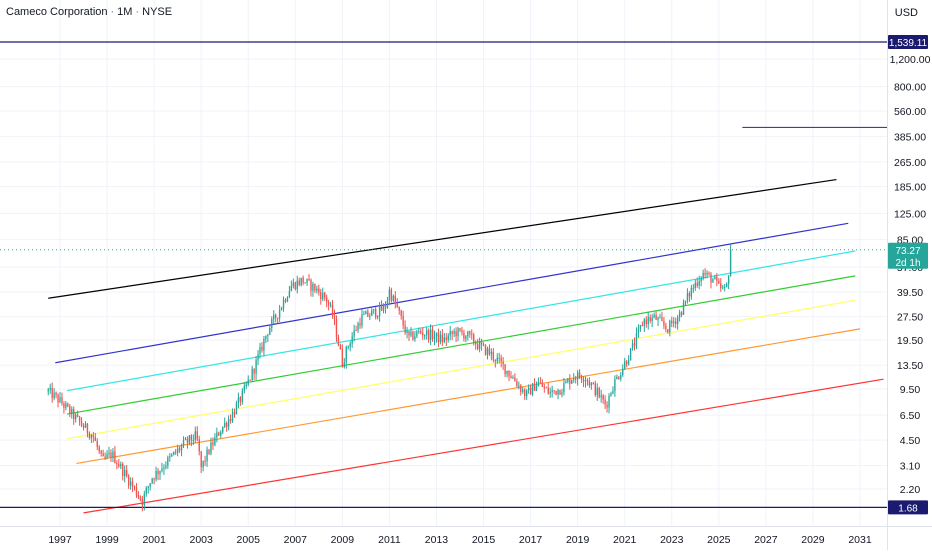 The height and width of the screenshot is (555, 932). I want to click on level-price-tag, so click(908, 507).